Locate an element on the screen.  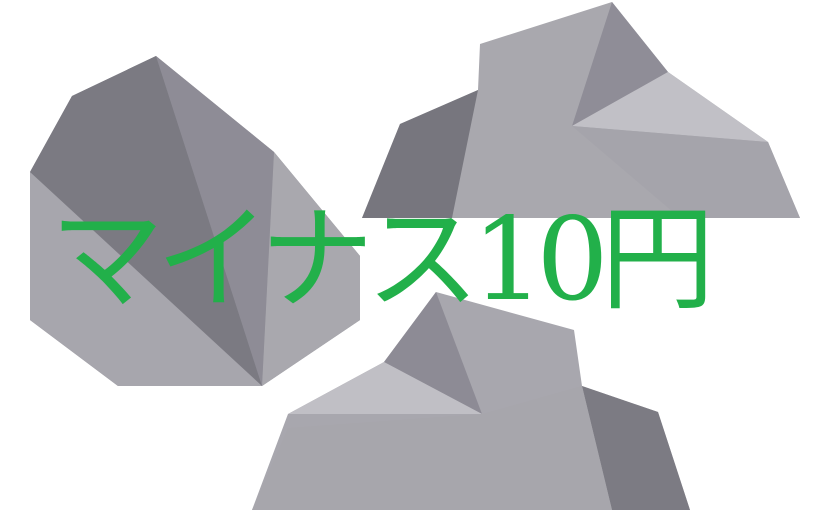
rock-bottom-dark-face is located at coordinates (636, 448).